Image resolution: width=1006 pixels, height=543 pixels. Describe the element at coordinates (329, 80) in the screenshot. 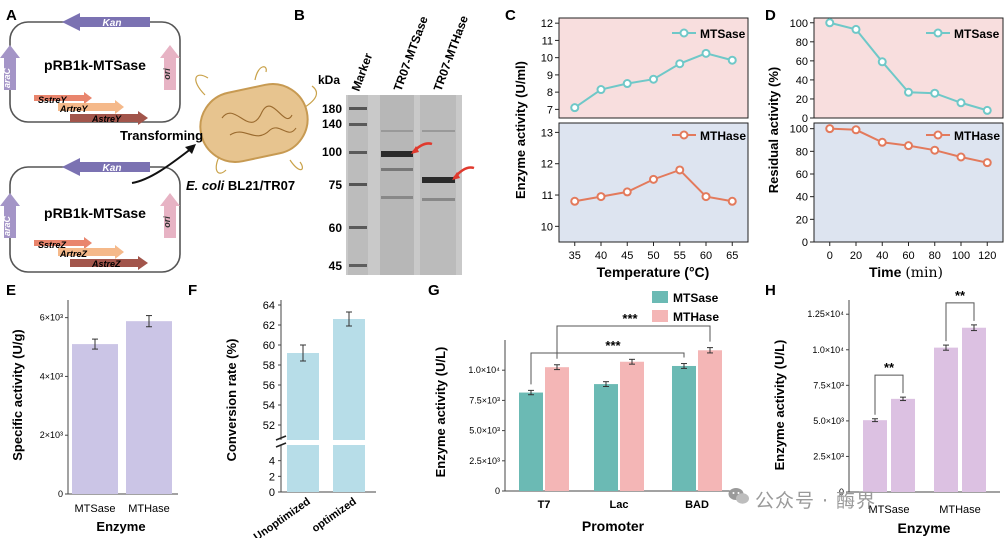

I see `kda-label: kDa` at that location.